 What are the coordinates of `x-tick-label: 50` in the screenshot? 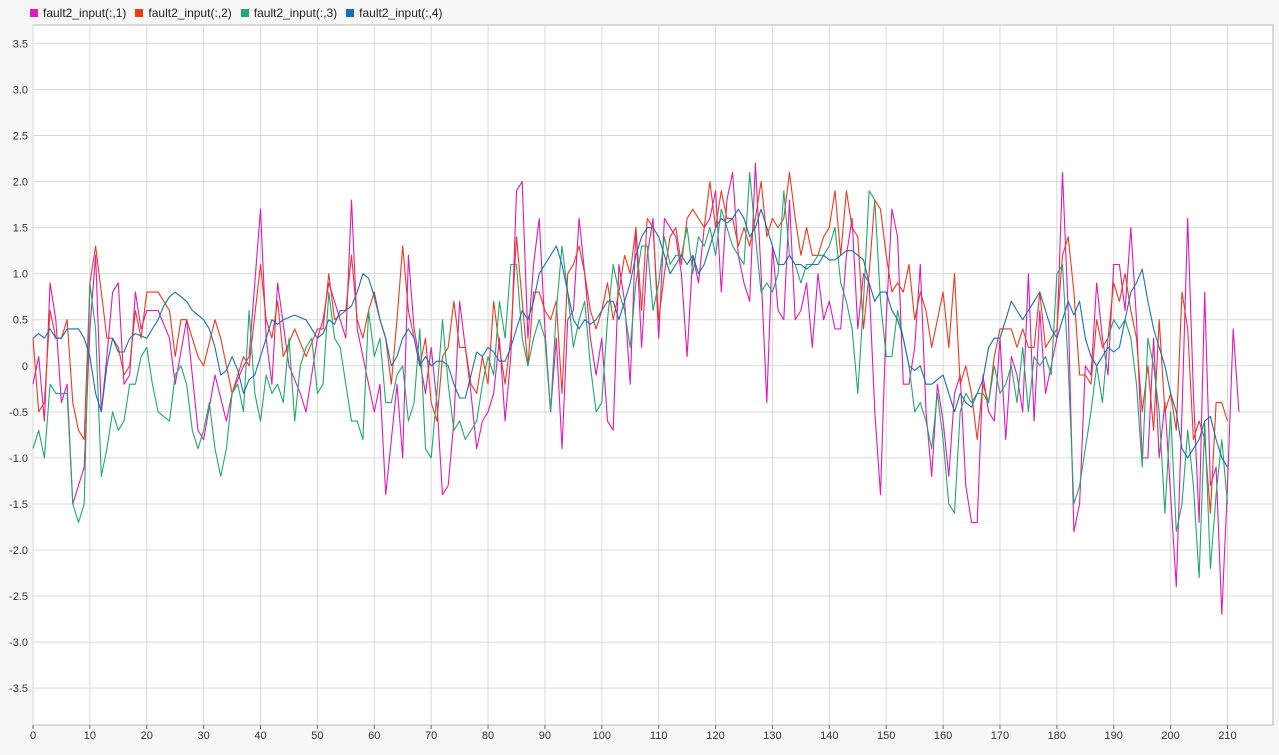 It's located at (317, 736).